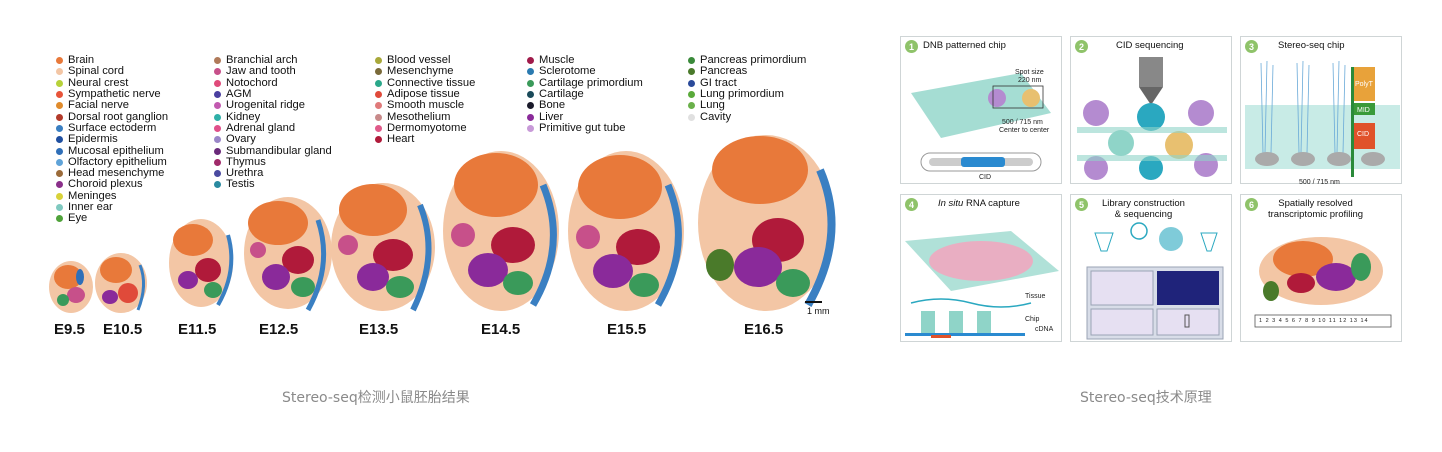 The height and width of the screenshot is (452, 1442). What do you see at coordinates (585, 116) in the screenshot?
I see `legend-item: Liver` at bounding box center [585, 116].